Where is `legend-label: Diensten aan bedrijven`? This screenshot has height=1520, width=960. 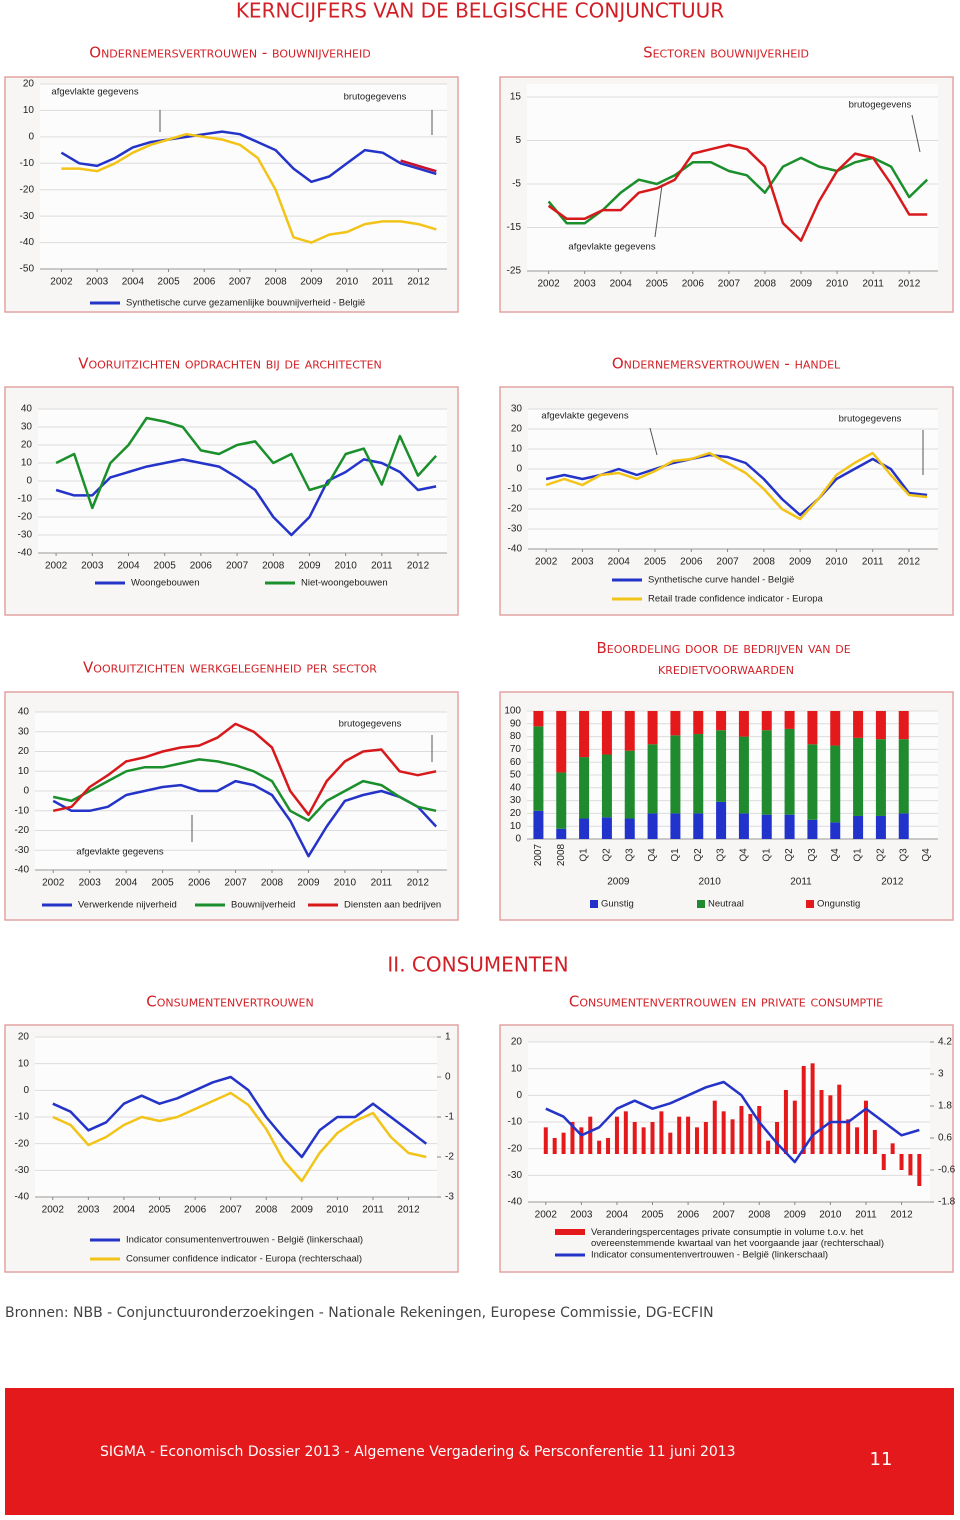 legend-label: Diensten aan bedrijven is located at coordinates (392, 905).